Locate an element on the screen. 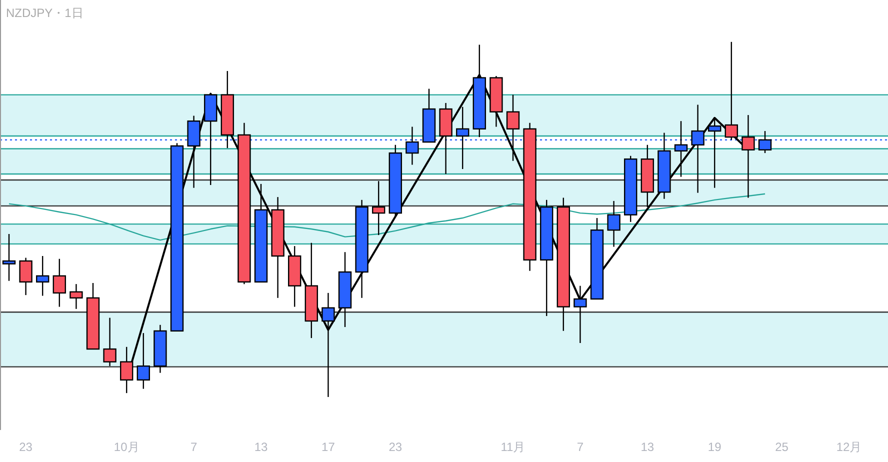 This screenshot has height=462, width=888. x-tick: 19 is located at coordinates (715, 447).